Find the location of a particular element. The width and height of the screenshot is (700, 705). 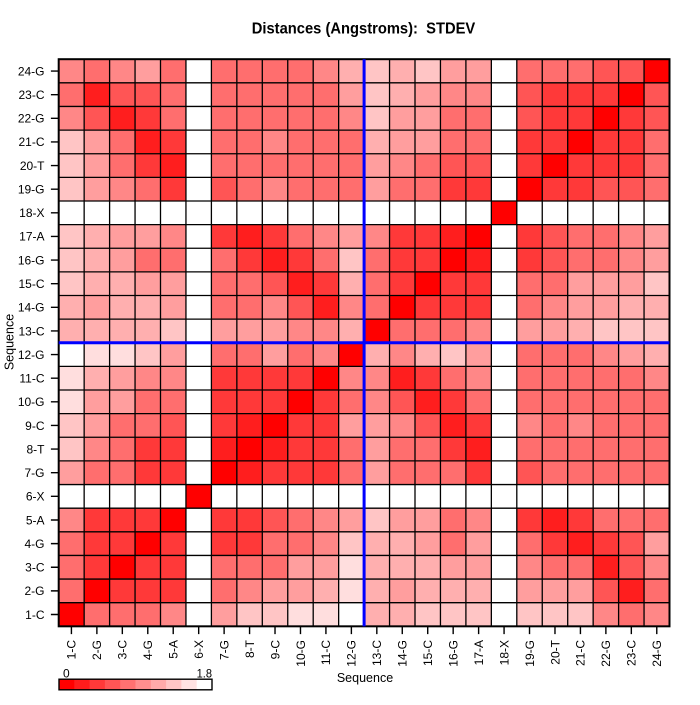

svg-text: 1.8 is located at coordinates (205, 673).